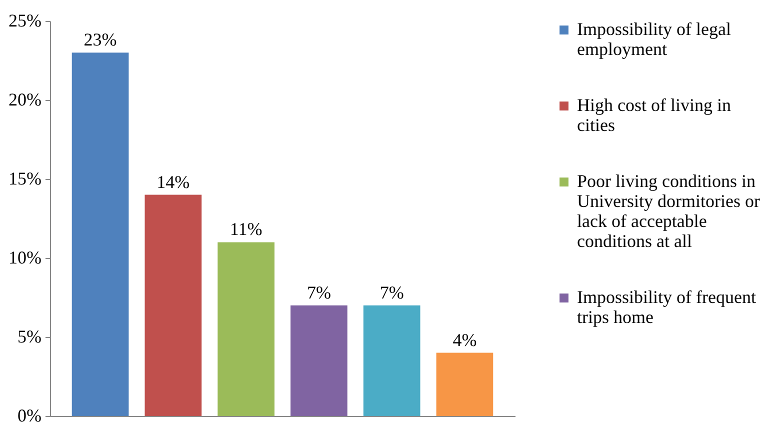 This screenshot has width=768, height=431. I want to click on y-tick-label: 5%, so click(30, 336).